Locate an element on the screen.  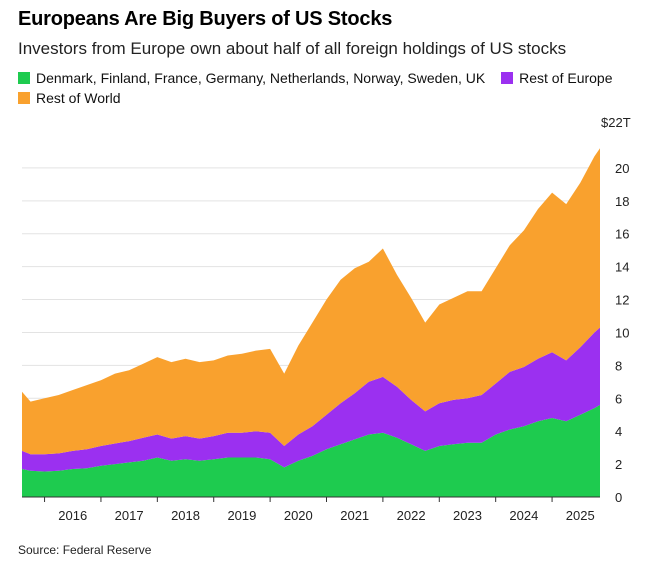
y-tick-label: 18 is located at coordinates (622, 201).